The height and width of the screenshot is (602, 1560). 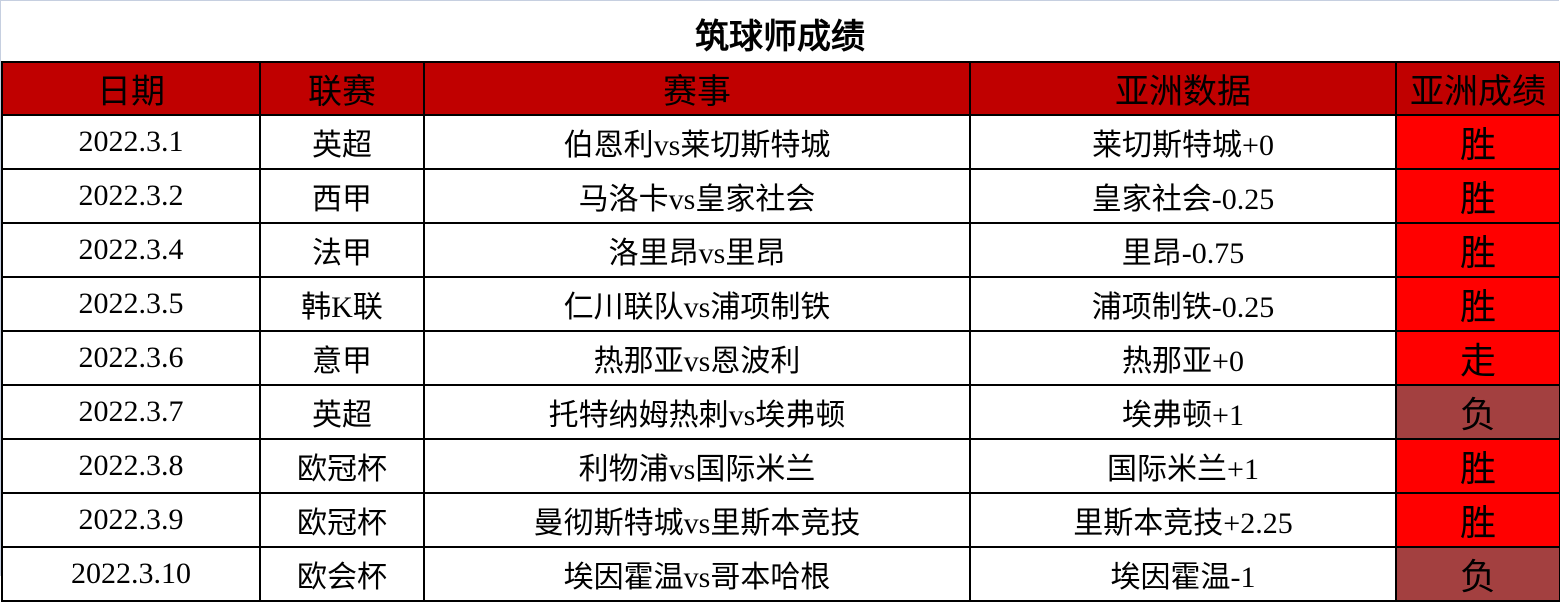 What do you see at coordinates (697, 466) in the screenshot?
I see `match-cell: 利物浦vs国际米兰` at bounding box center [697, 466].